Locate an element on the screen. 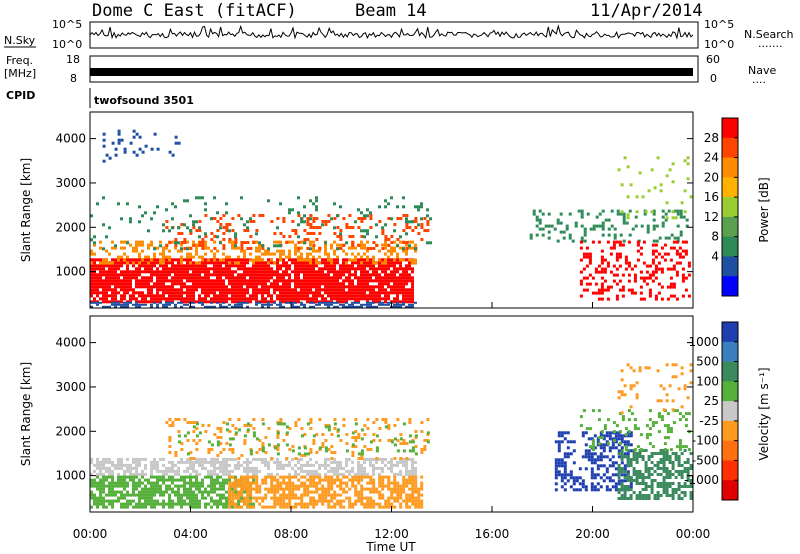 Image resolution: width=800 pixels, height=554 pixels. colorbar-segment is located at coordinates (730, 411).